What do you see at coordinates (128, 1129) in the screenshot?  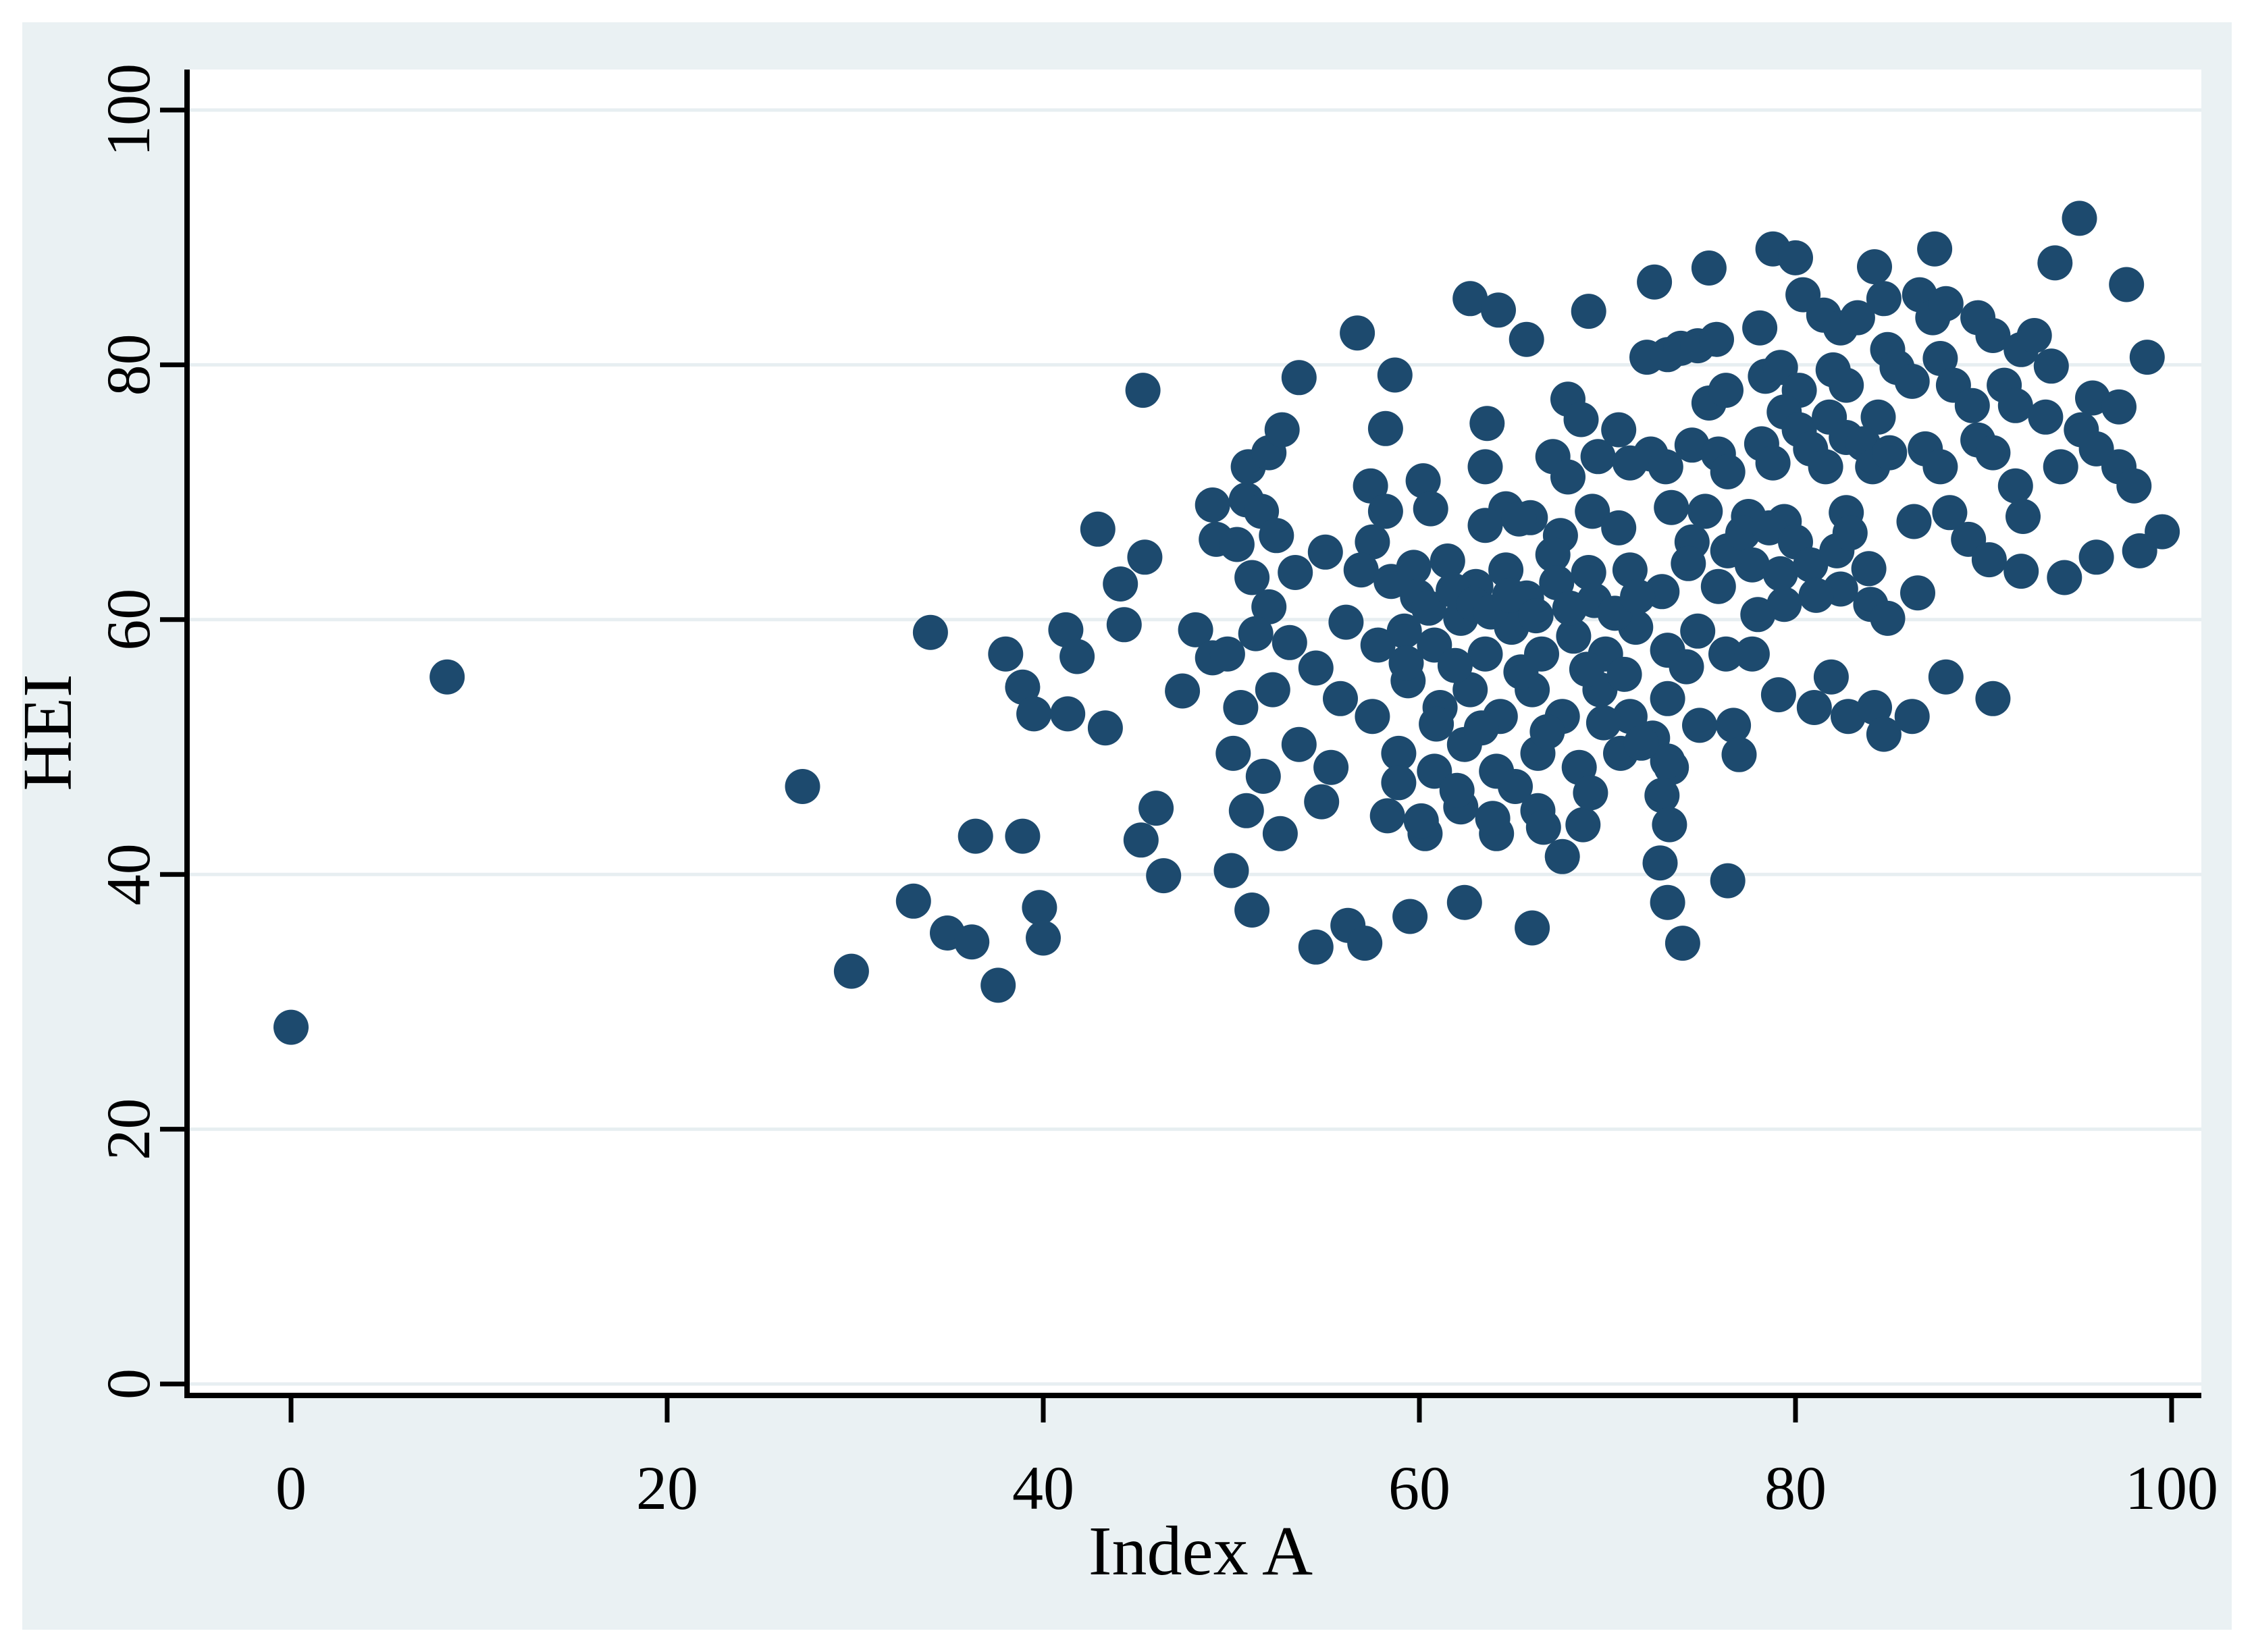 I see `y-tick-label: 20` at bounding box center [128, 1129].